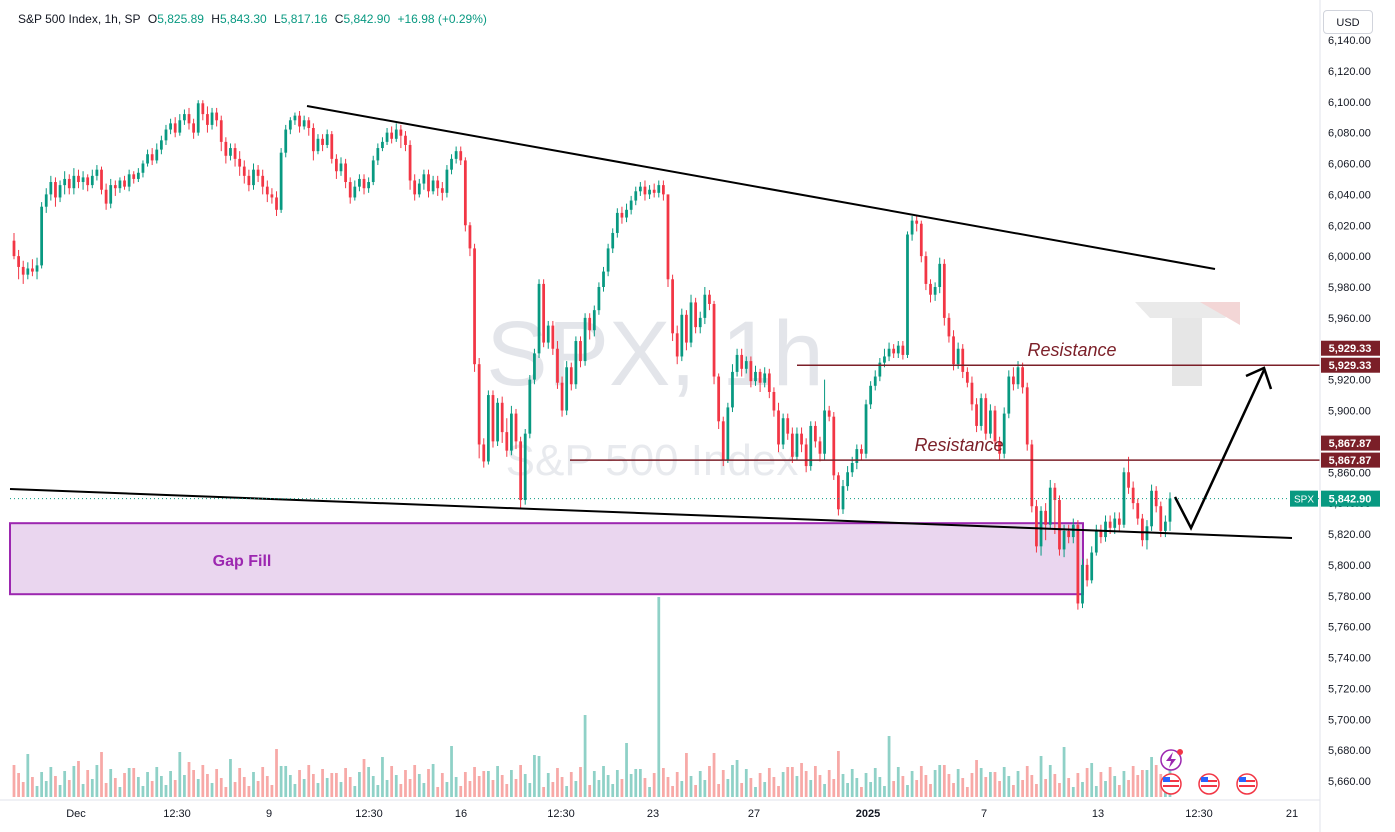  Describe the element at coordinates (546, 559) in the screenshot. I see `gap-fill-zone` at that location.